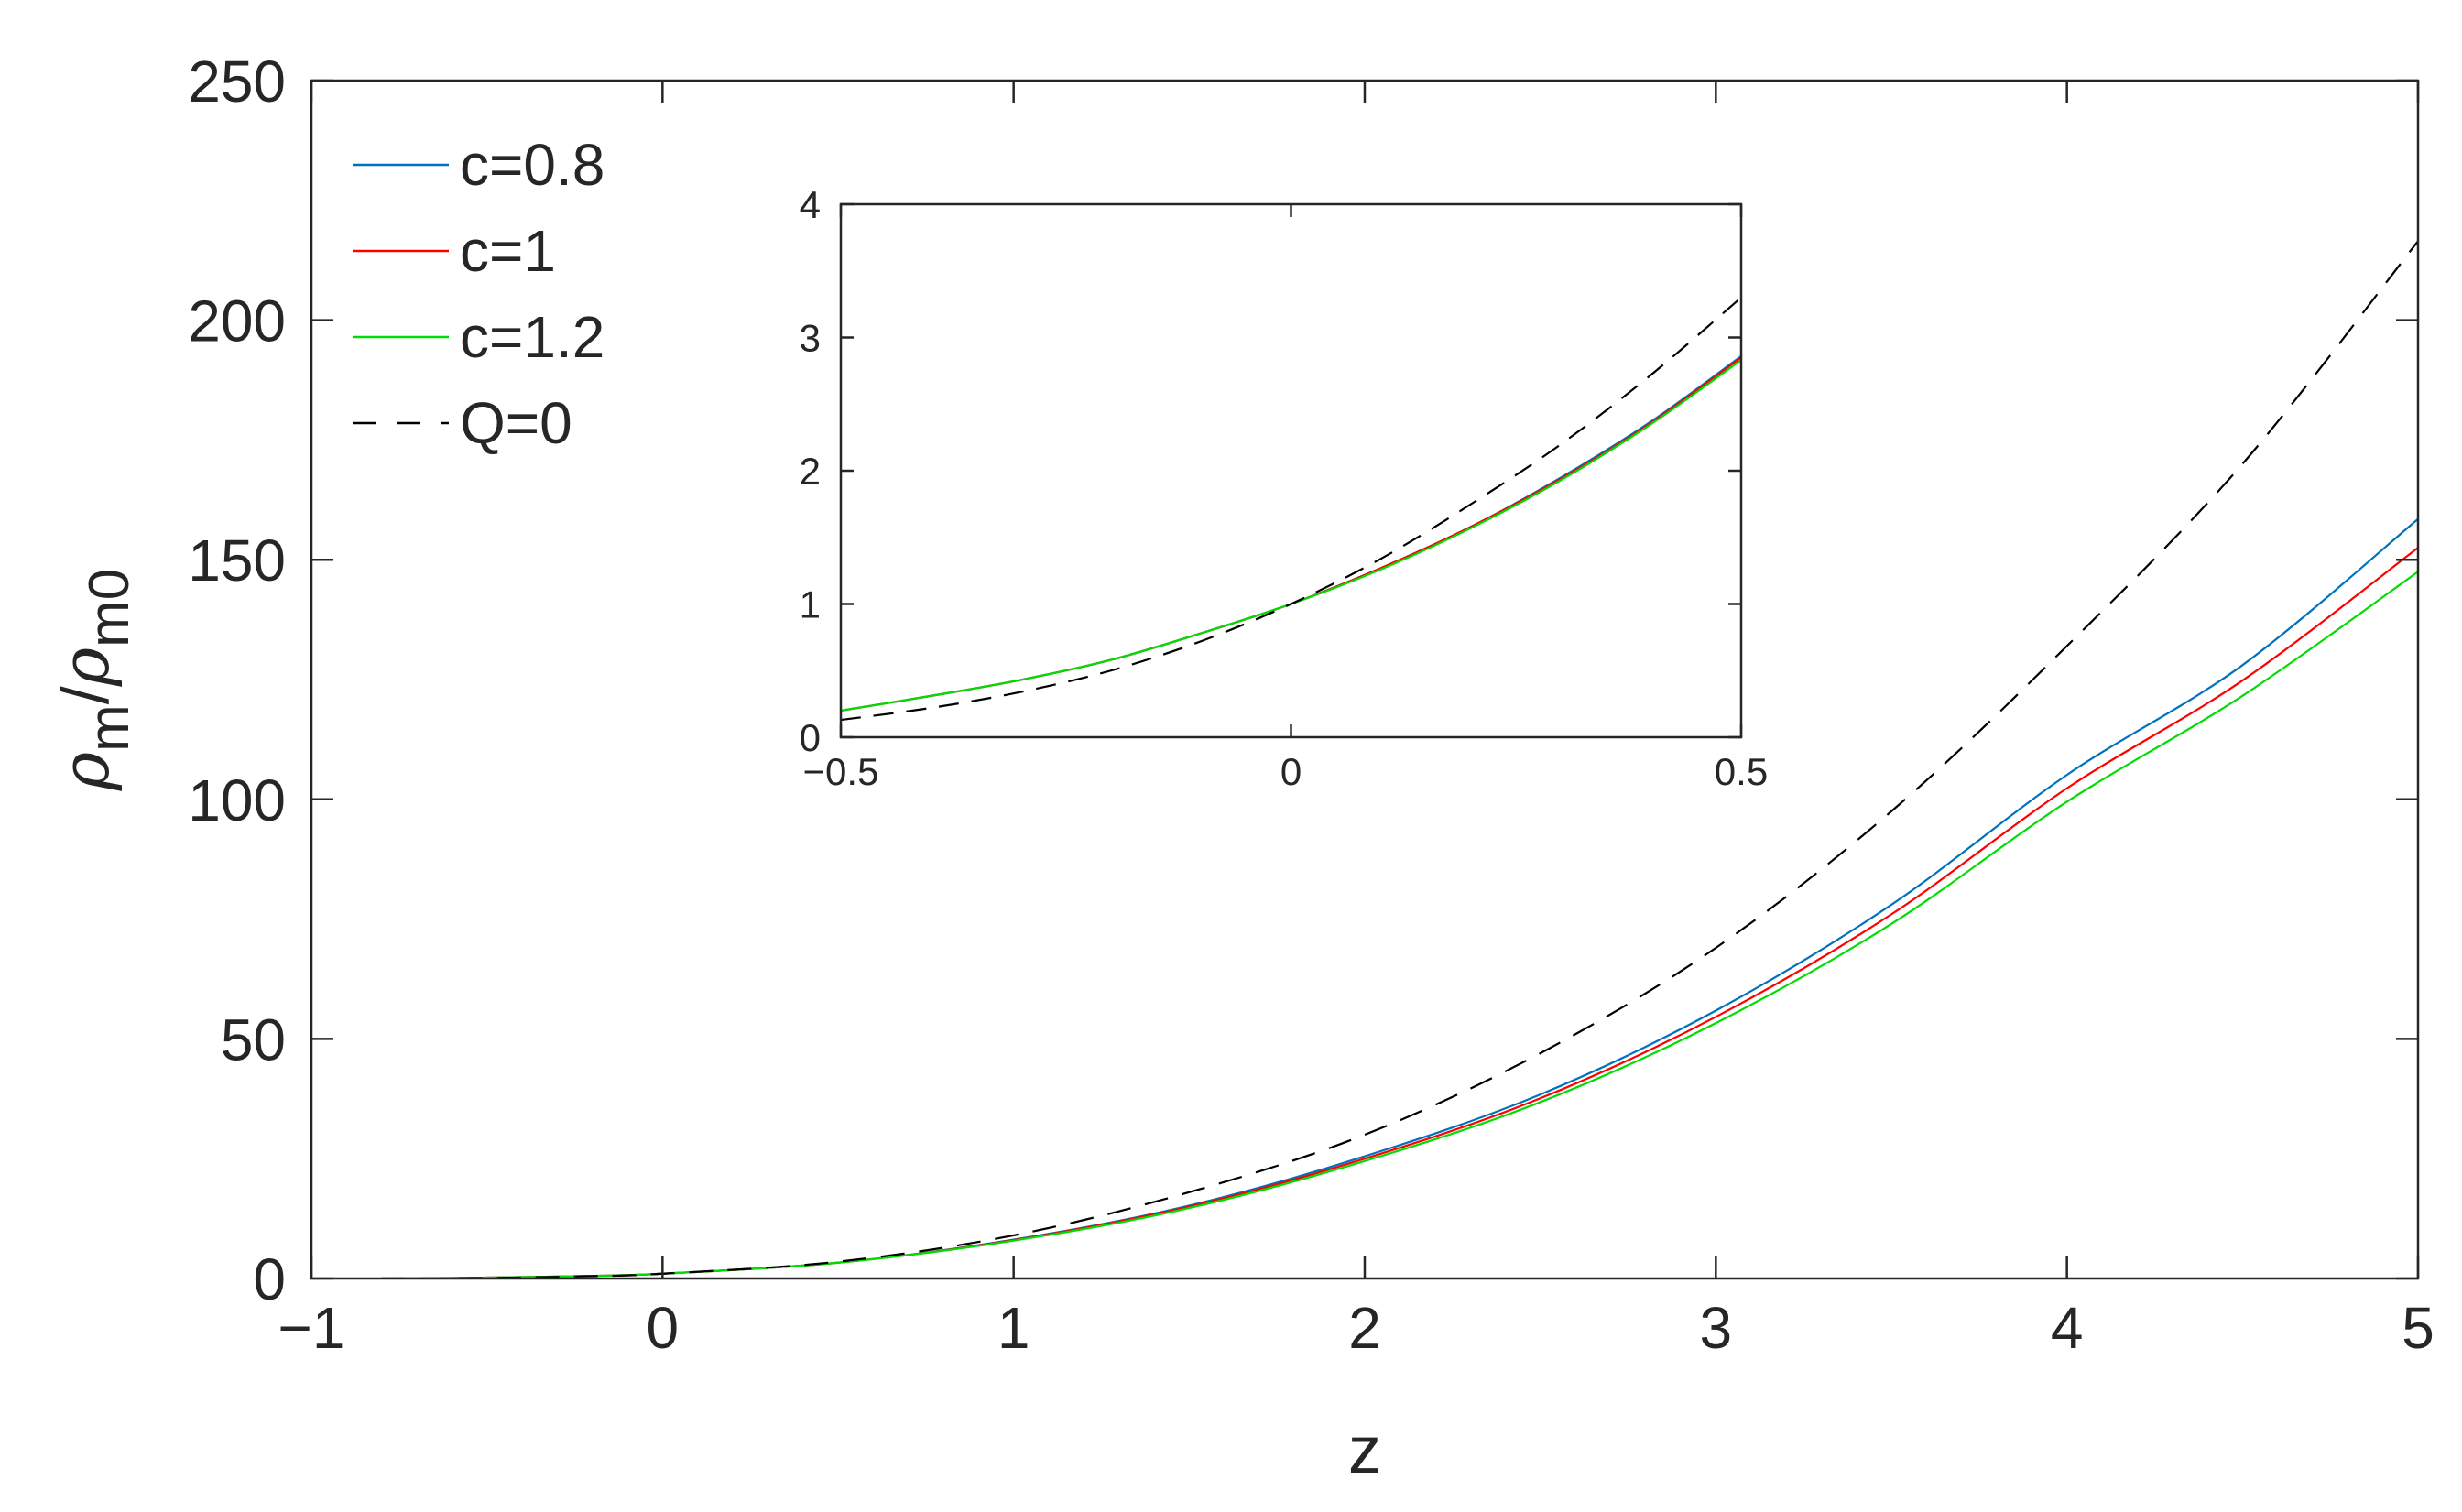 The width and height of the screenshot is (2462, 1512). Describe the element at coordinates (86, 695) in the screenshot. I see `ylabel-slash: /` at that location.